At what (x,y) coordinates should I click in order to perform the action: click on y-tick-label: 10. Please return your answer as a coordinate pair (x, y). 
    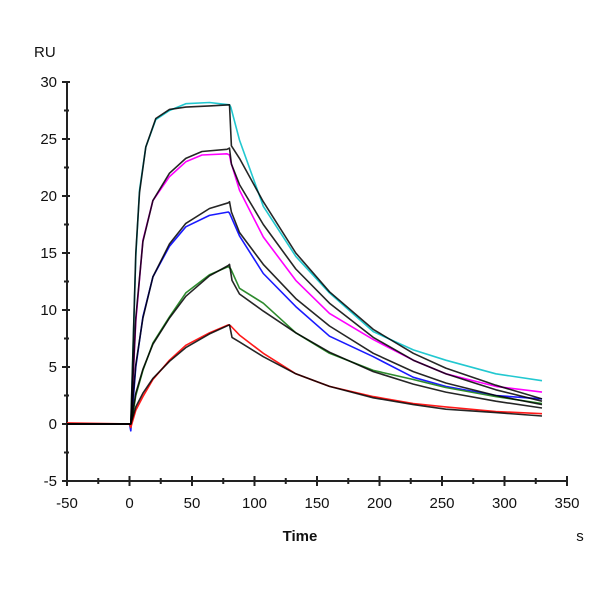
    Looking at the image, I should click on (48, 310).